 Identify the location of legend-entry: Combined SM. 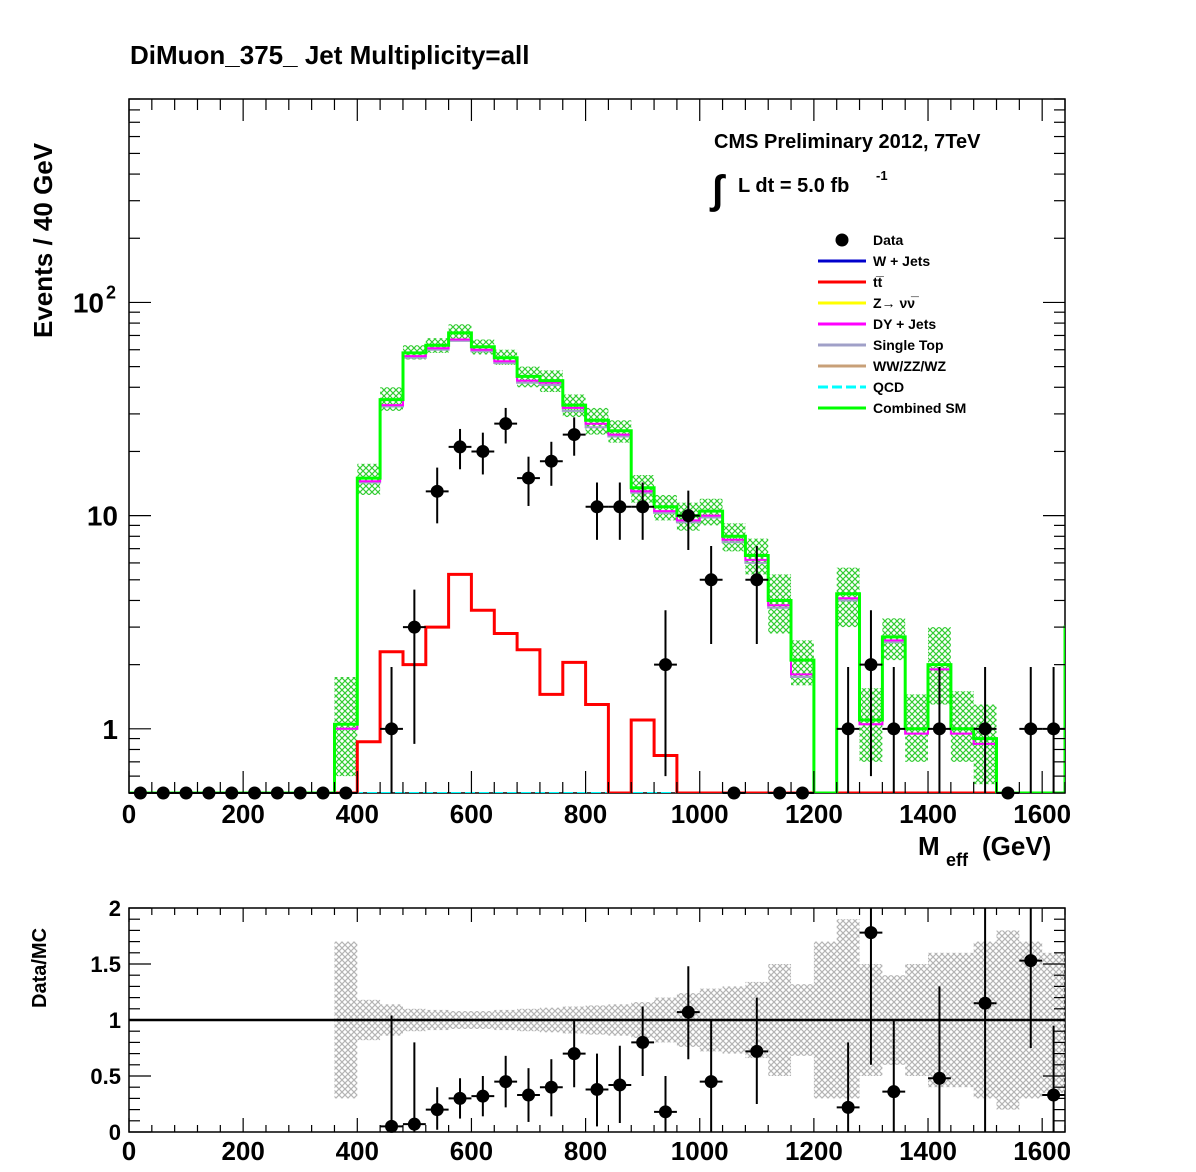
(892, 408).